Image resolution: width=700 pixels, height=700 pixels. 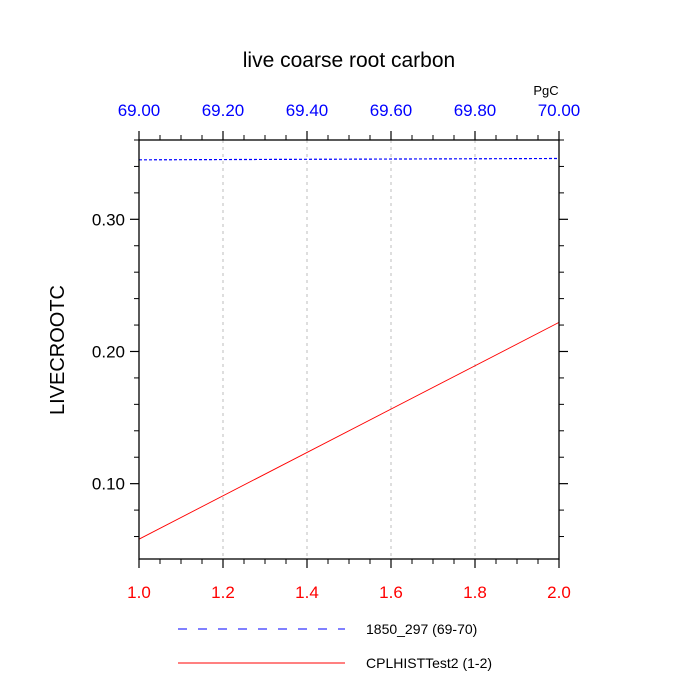 What do you see at coordinates (391, 110) in the screenshot?
I see `top-tick-label-3: 69.60` at bounding box center [391, 110].